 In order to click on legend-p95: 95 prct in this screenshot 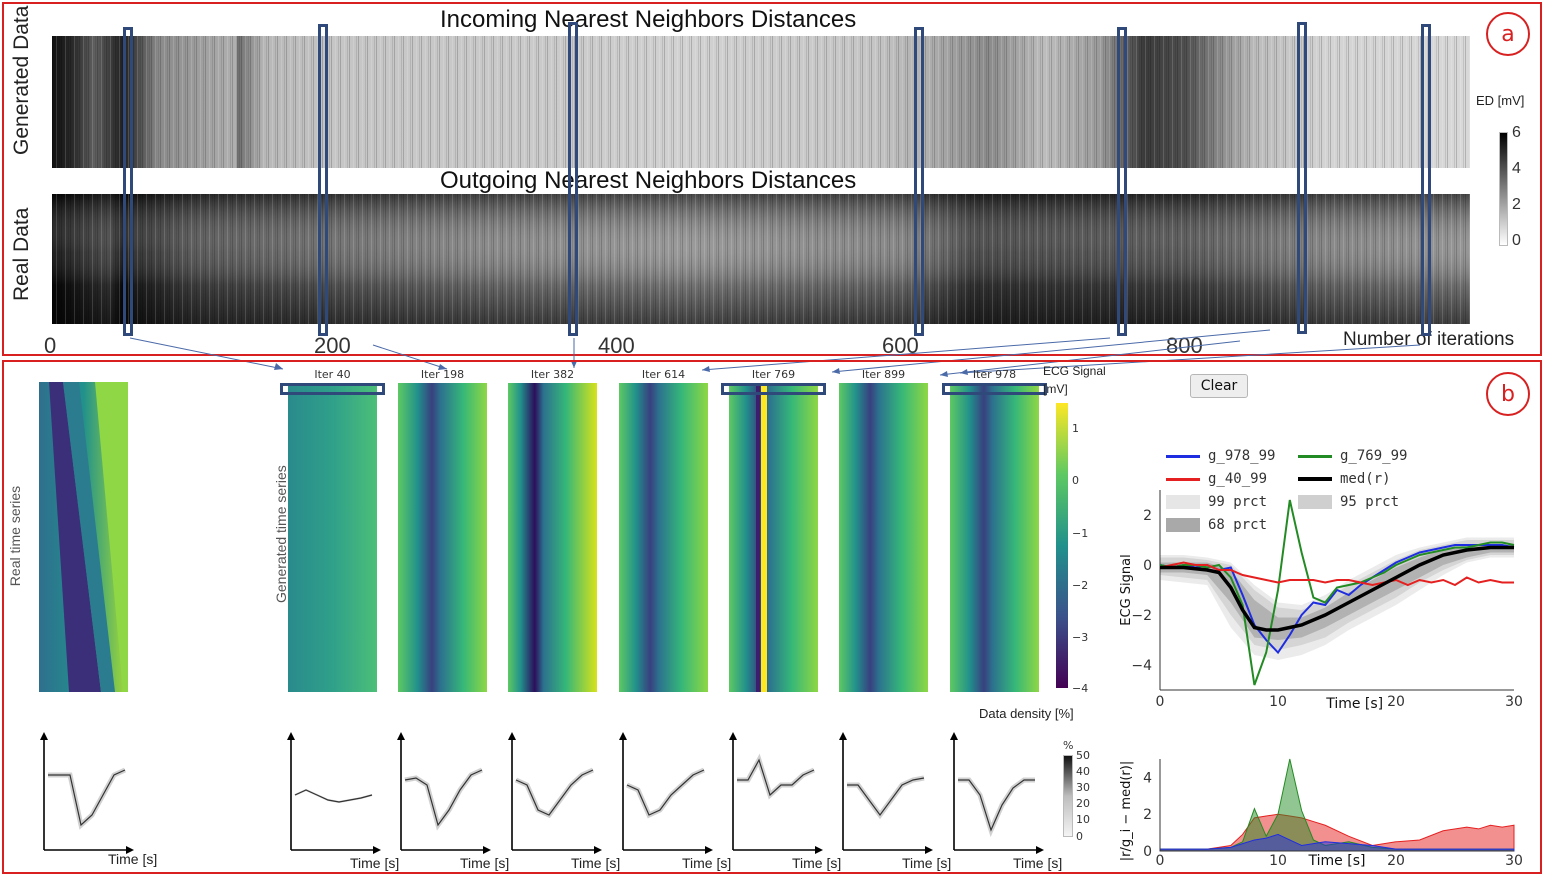, I will do `click(1348, 502)`.